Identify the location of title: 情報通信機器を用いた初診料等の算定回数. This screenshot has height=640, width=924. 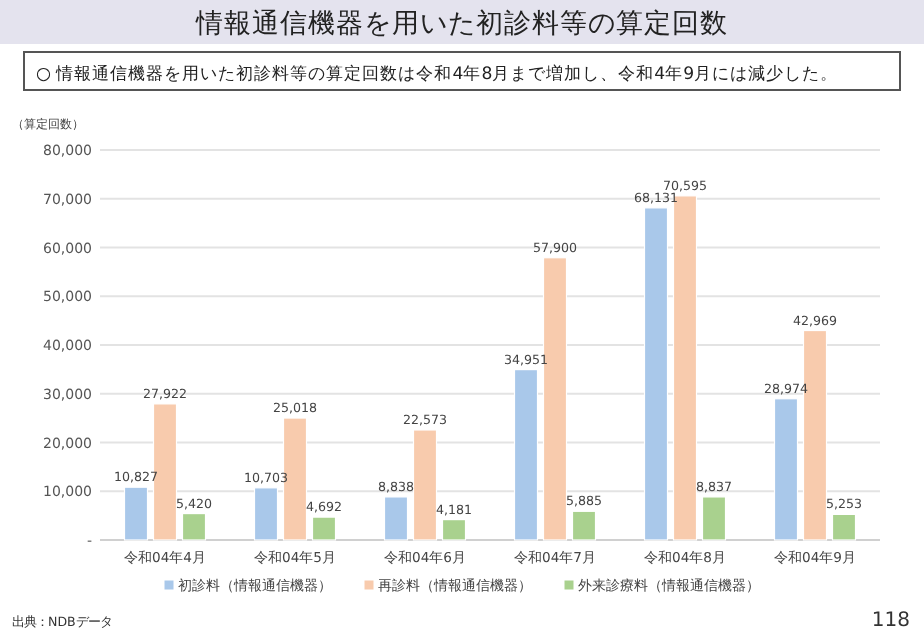
(462, 24).